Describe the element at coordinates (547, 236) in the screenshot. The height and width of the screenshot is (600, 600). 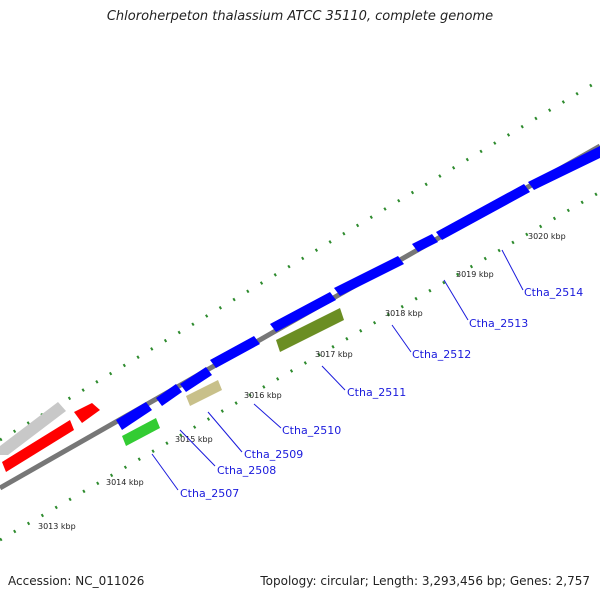
I see `tick-label: 3020 kbp` at that location.